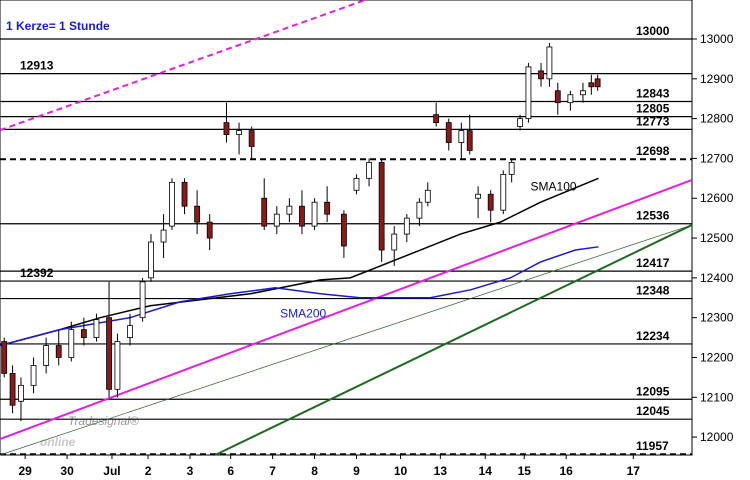  What do you see at coordinates (653, 336) in the screenshot?
I see `level-label: 12234` at bounding box center [653, 336].